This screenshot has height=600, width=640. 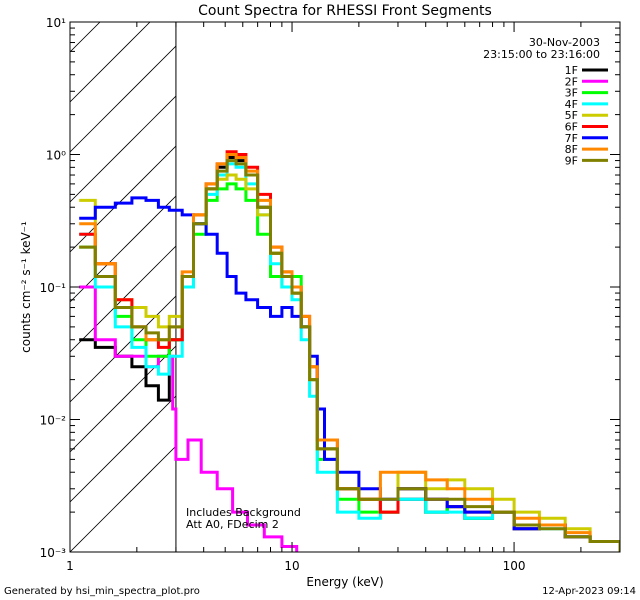 I want to click on annotation-attenuator: Att A0, FDecim 2, so click(x=232, y=524).